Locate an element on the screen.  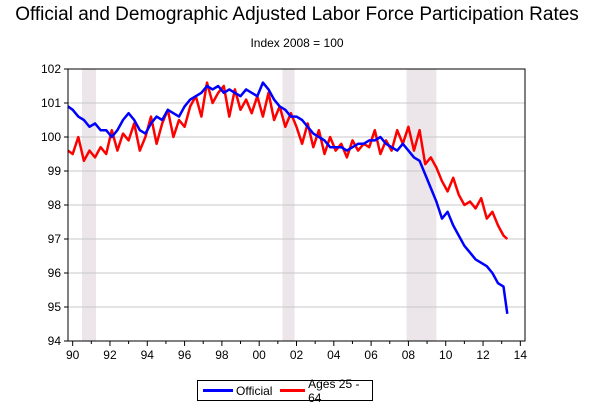
x-tick-label: 00 is located at coordinates (260, 355).